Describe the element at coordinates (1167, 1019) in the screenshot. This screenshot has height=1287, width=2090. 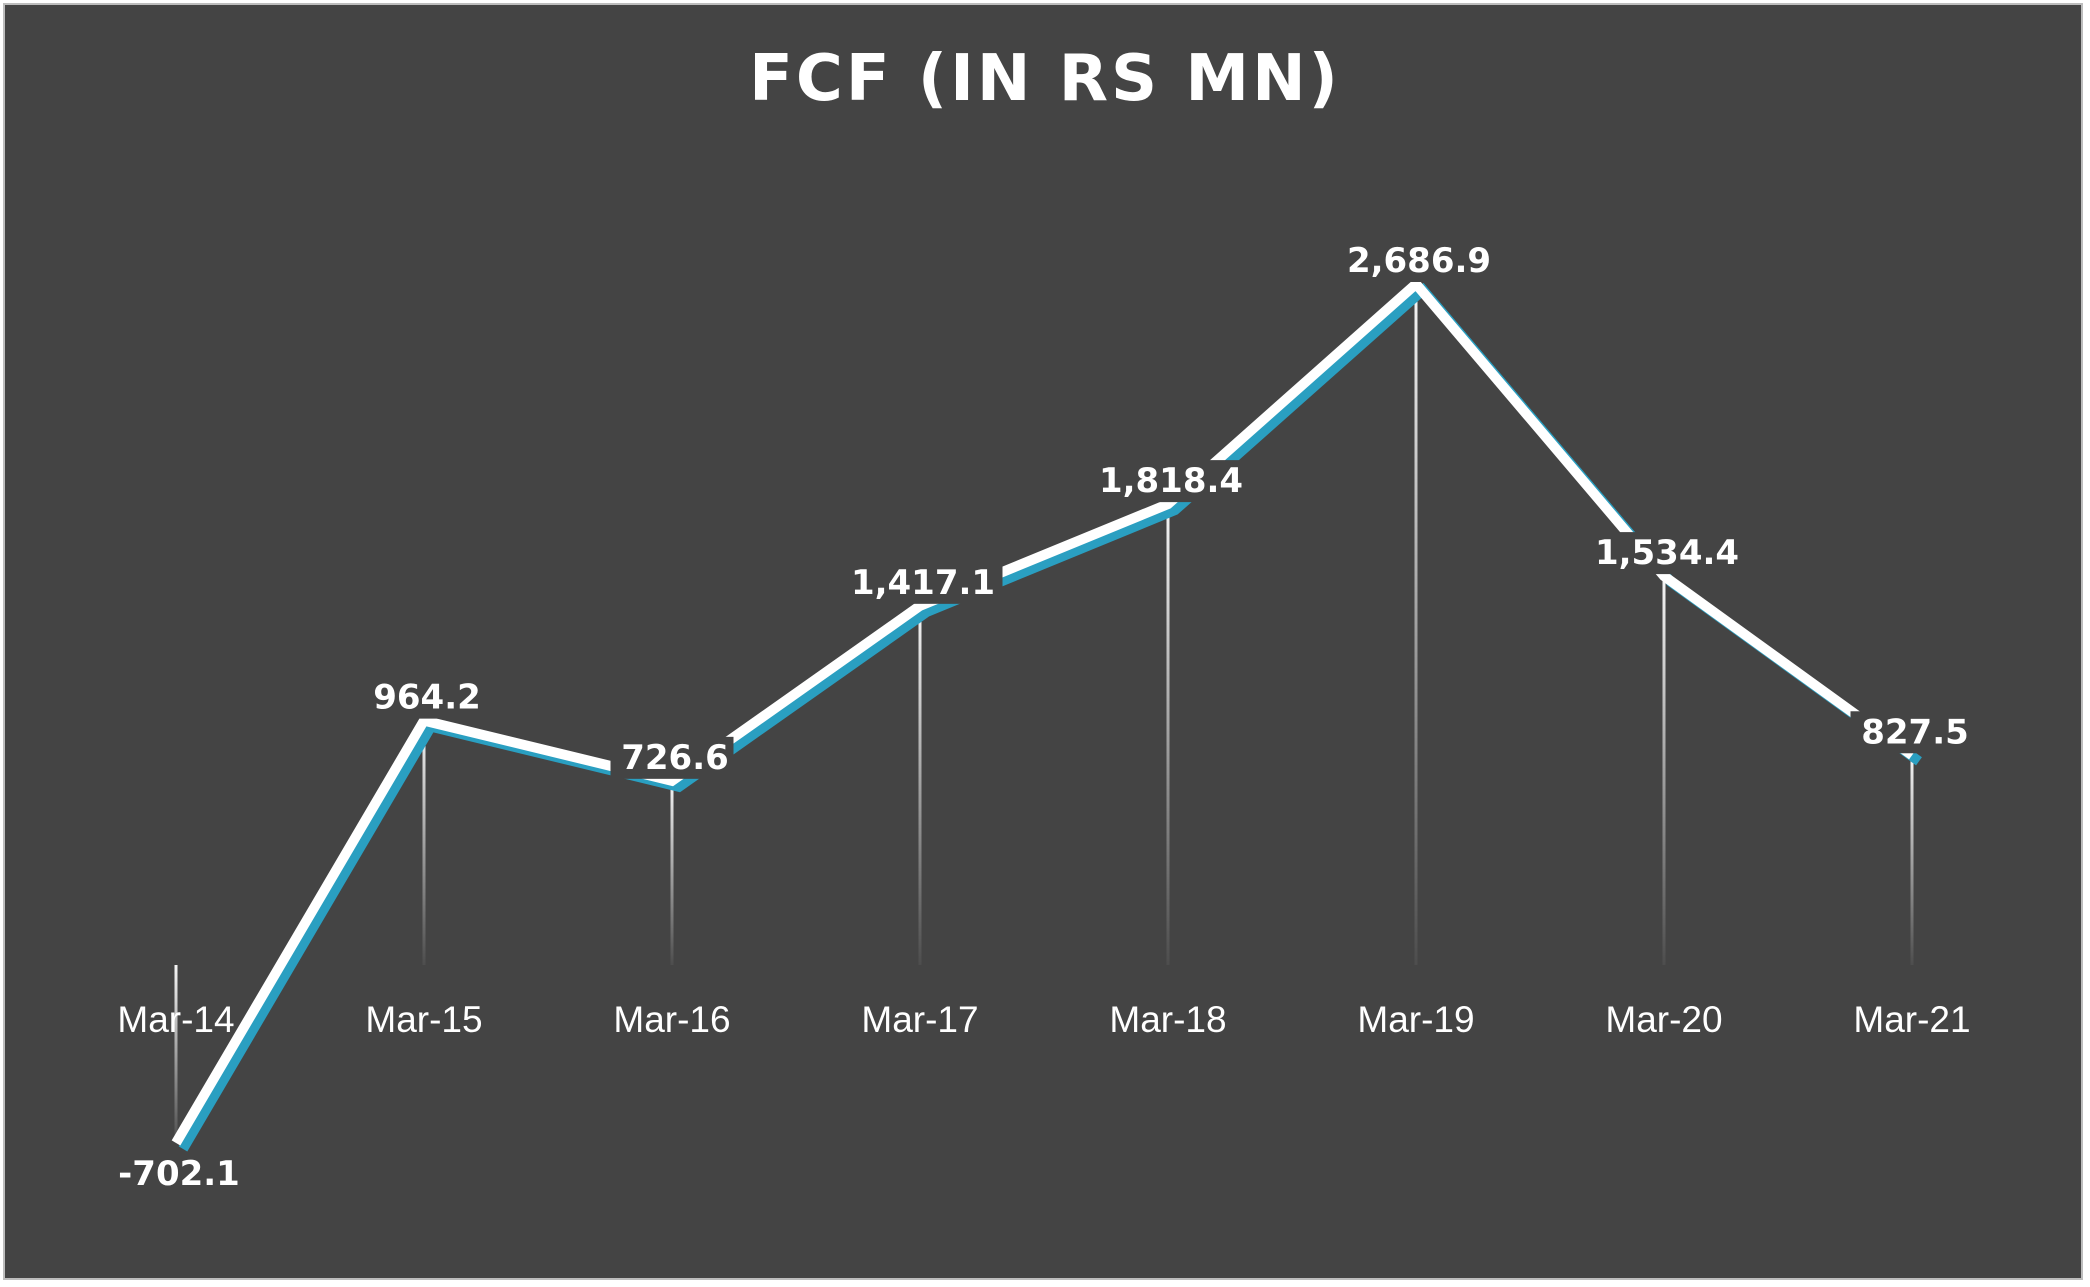
I see `x-tick-label-mar-18: Mar-18` at that location.